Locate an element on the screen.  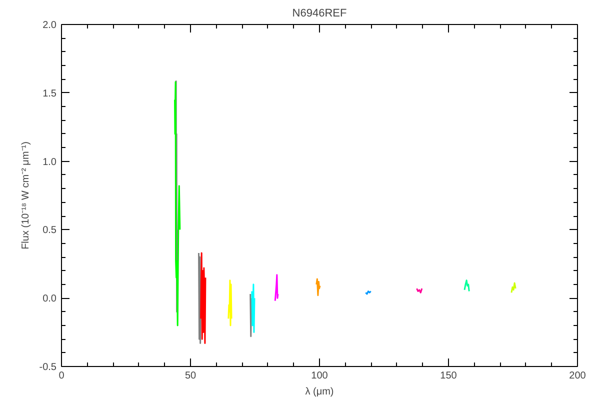
y-tick-label: 1.0 is located at coordinates (49, 162).